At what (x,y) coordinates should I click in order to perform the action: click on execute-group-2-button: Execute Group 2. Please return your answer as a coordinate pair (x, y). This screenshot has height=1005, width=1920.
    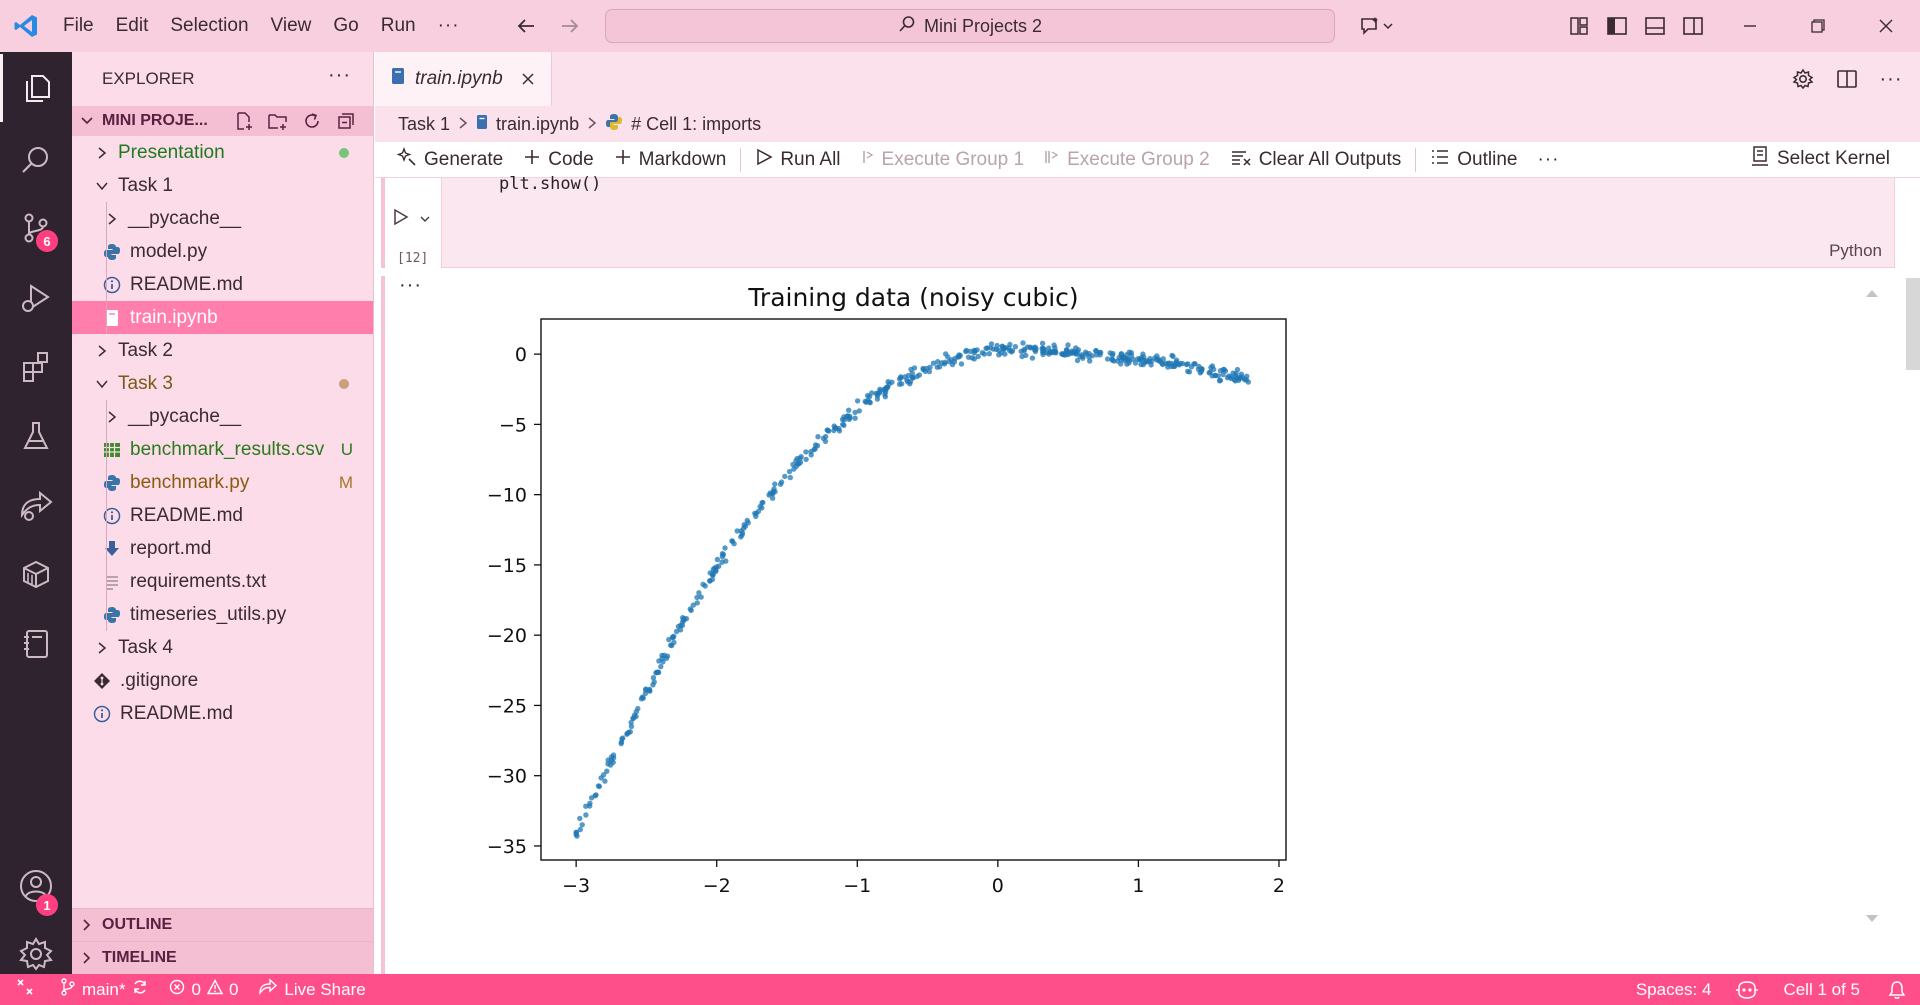
    Looking at the image, I should click on (1127, 160).